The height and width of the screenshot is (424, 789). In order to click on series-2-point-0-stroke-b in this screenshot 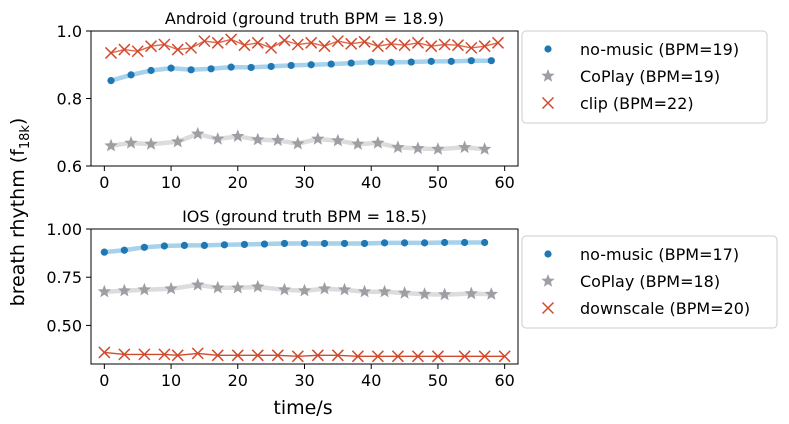, I will do `click(111, 52)`.